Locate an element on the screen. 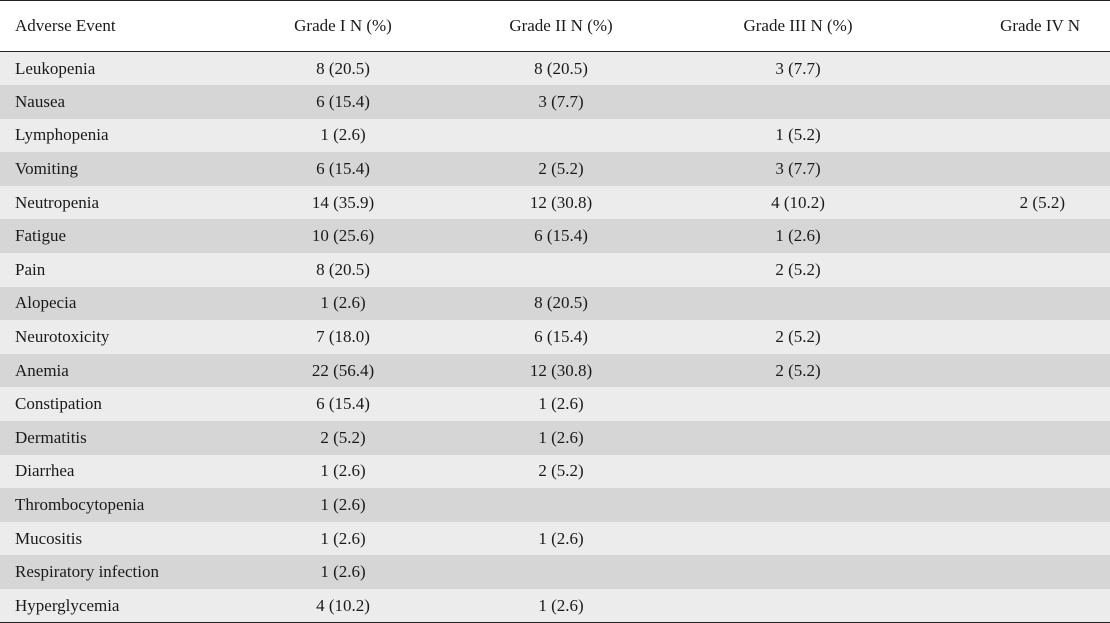  table-row: Leukopenia 8 (20.5) 8 (20.5) 3 (7.7) is located at coordinates (555, 68).